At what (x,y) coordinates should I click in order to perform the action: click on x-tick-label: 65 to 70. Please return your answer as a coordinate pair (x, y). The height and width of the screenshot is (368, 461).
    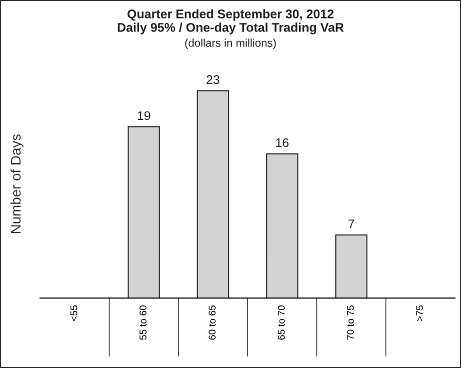
    Looking at the image, I should click on (281, 322).